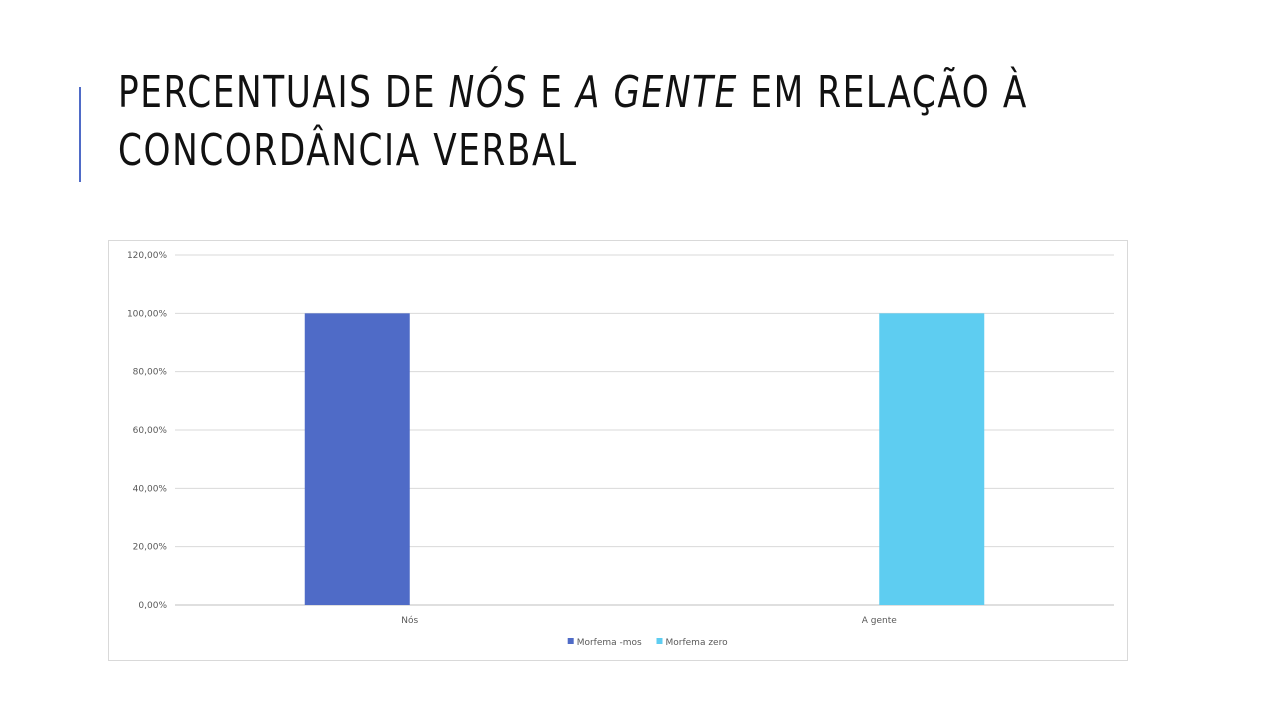 This screenshot has width=1280, height=720. What do you see at coordinates (409, 620) in the screenshot?
I see `x-tick-label: Nós` at bounding box center [409, 620].